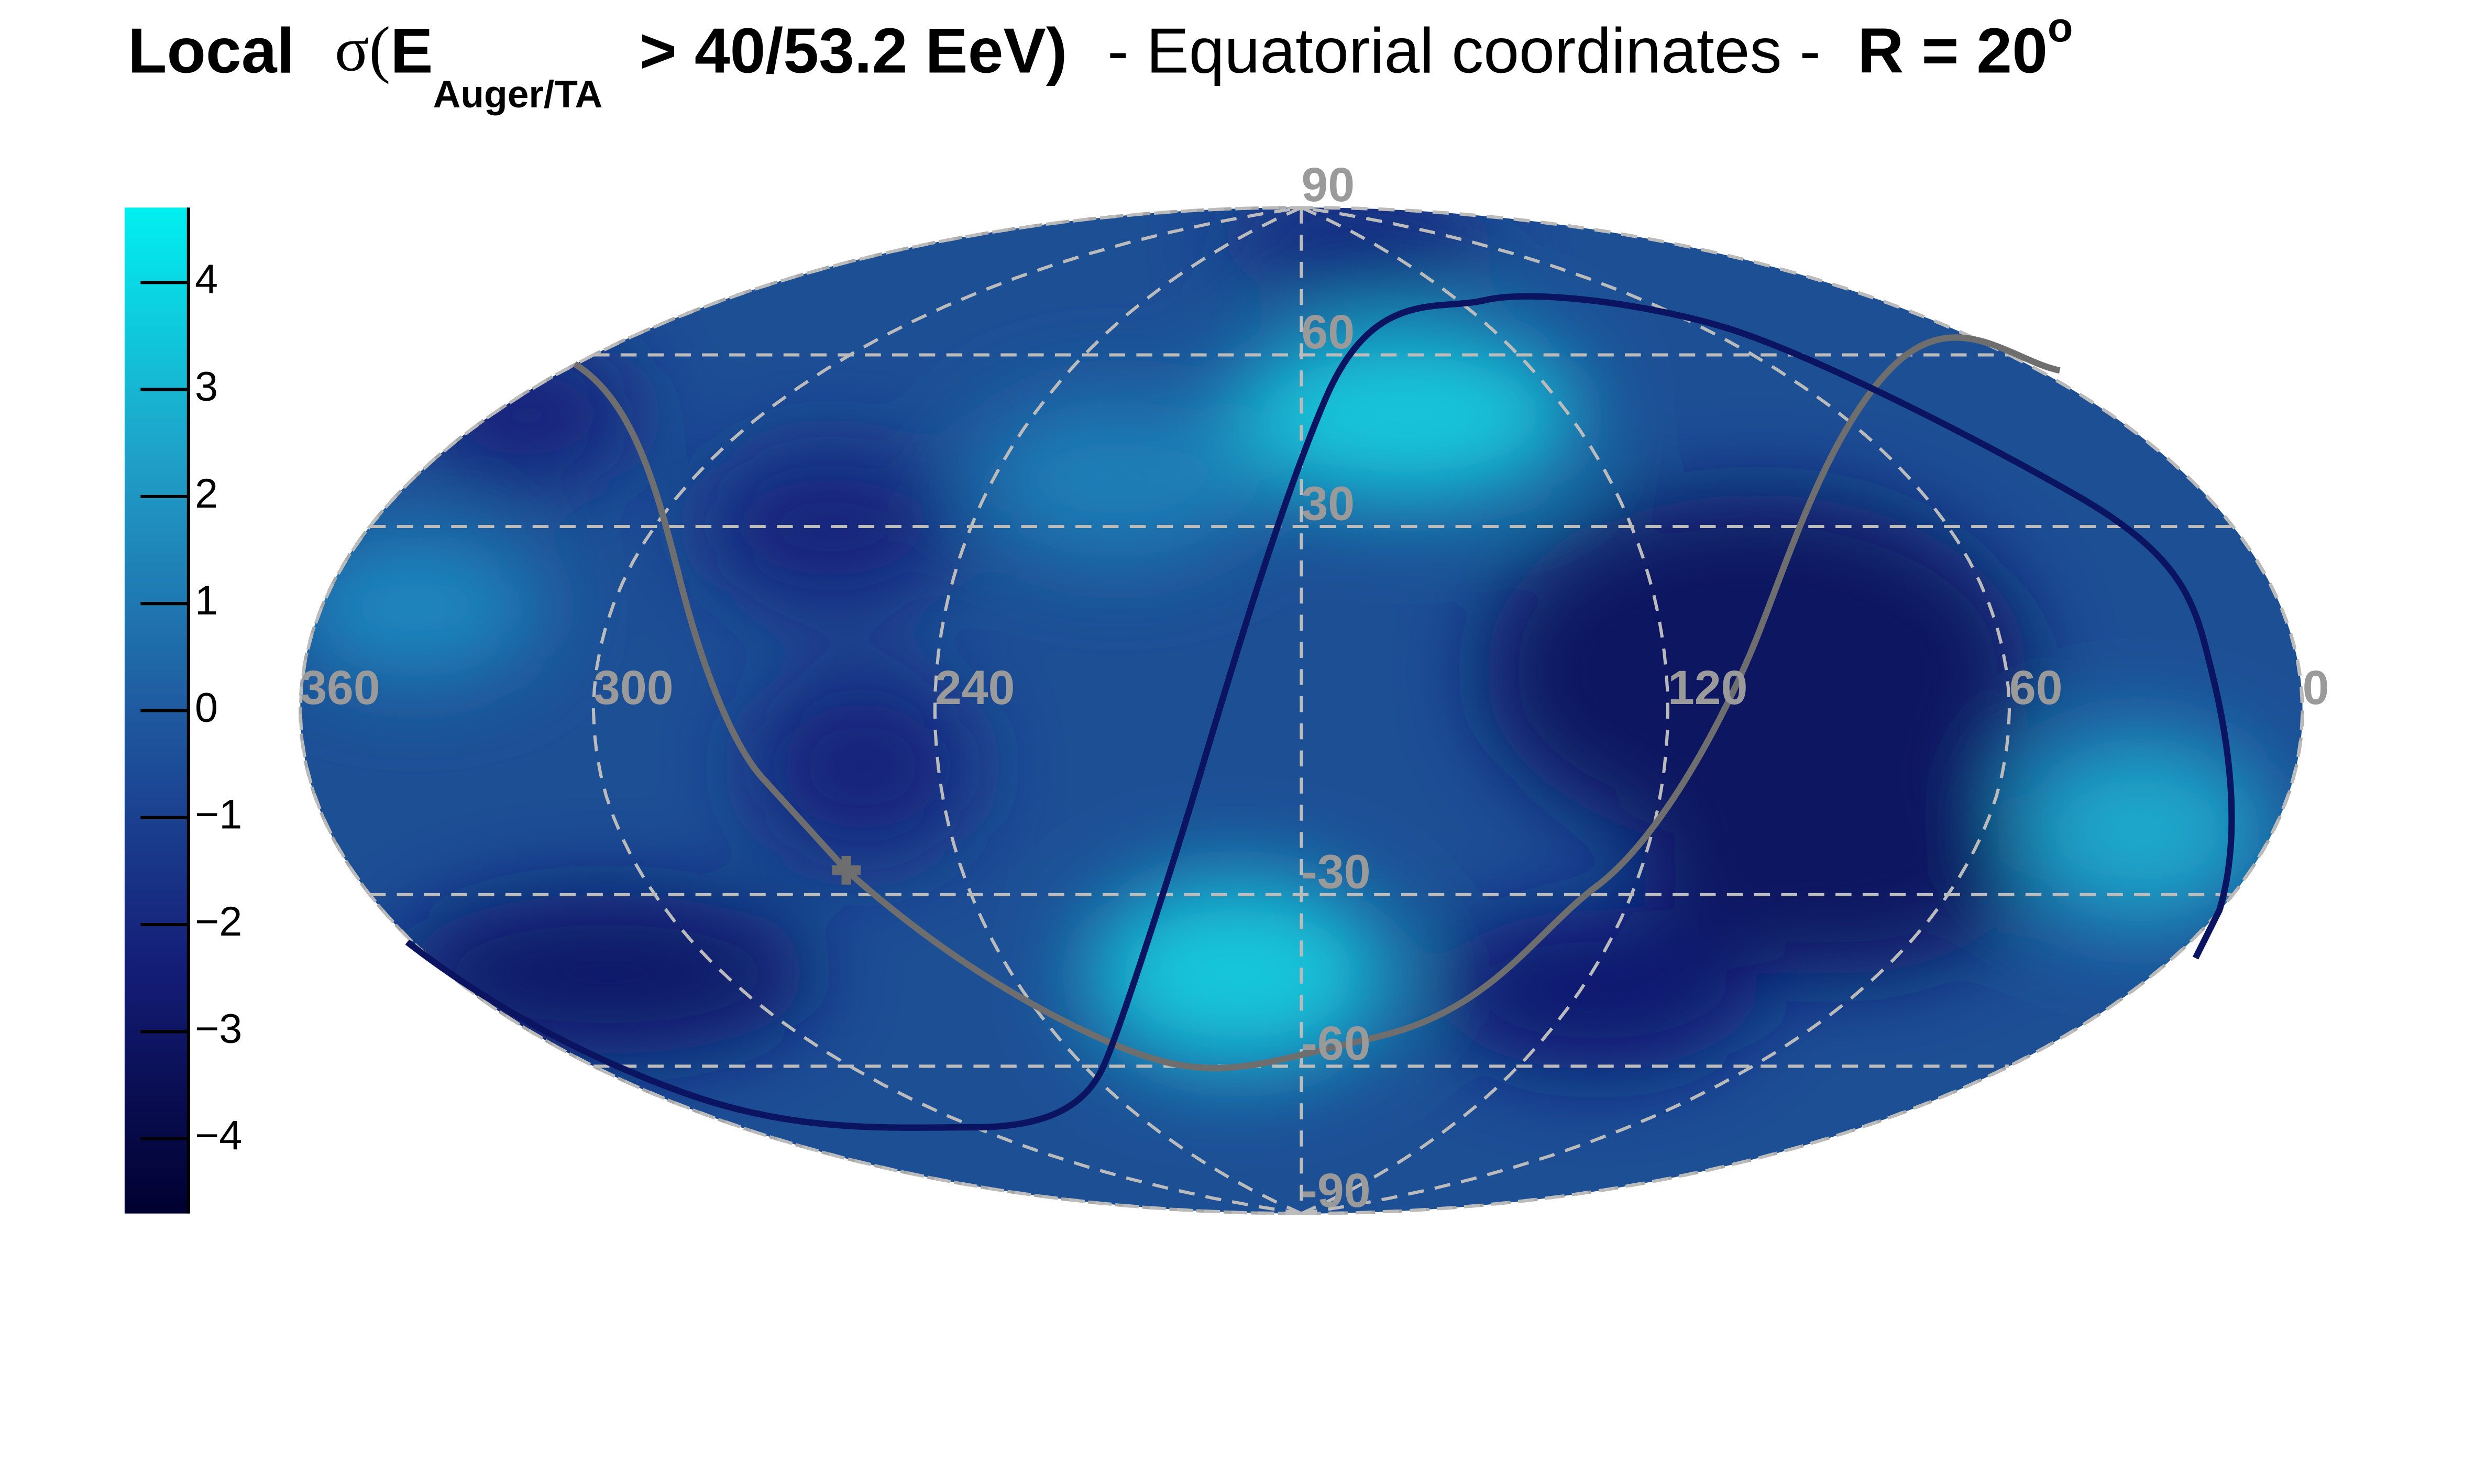 The width and height of the screenshot is (2475, 1484). What do you see at coordinates (634, 687) in the screenshot?
I see `x-tick-label: 300` at bounding box center [634, 687].